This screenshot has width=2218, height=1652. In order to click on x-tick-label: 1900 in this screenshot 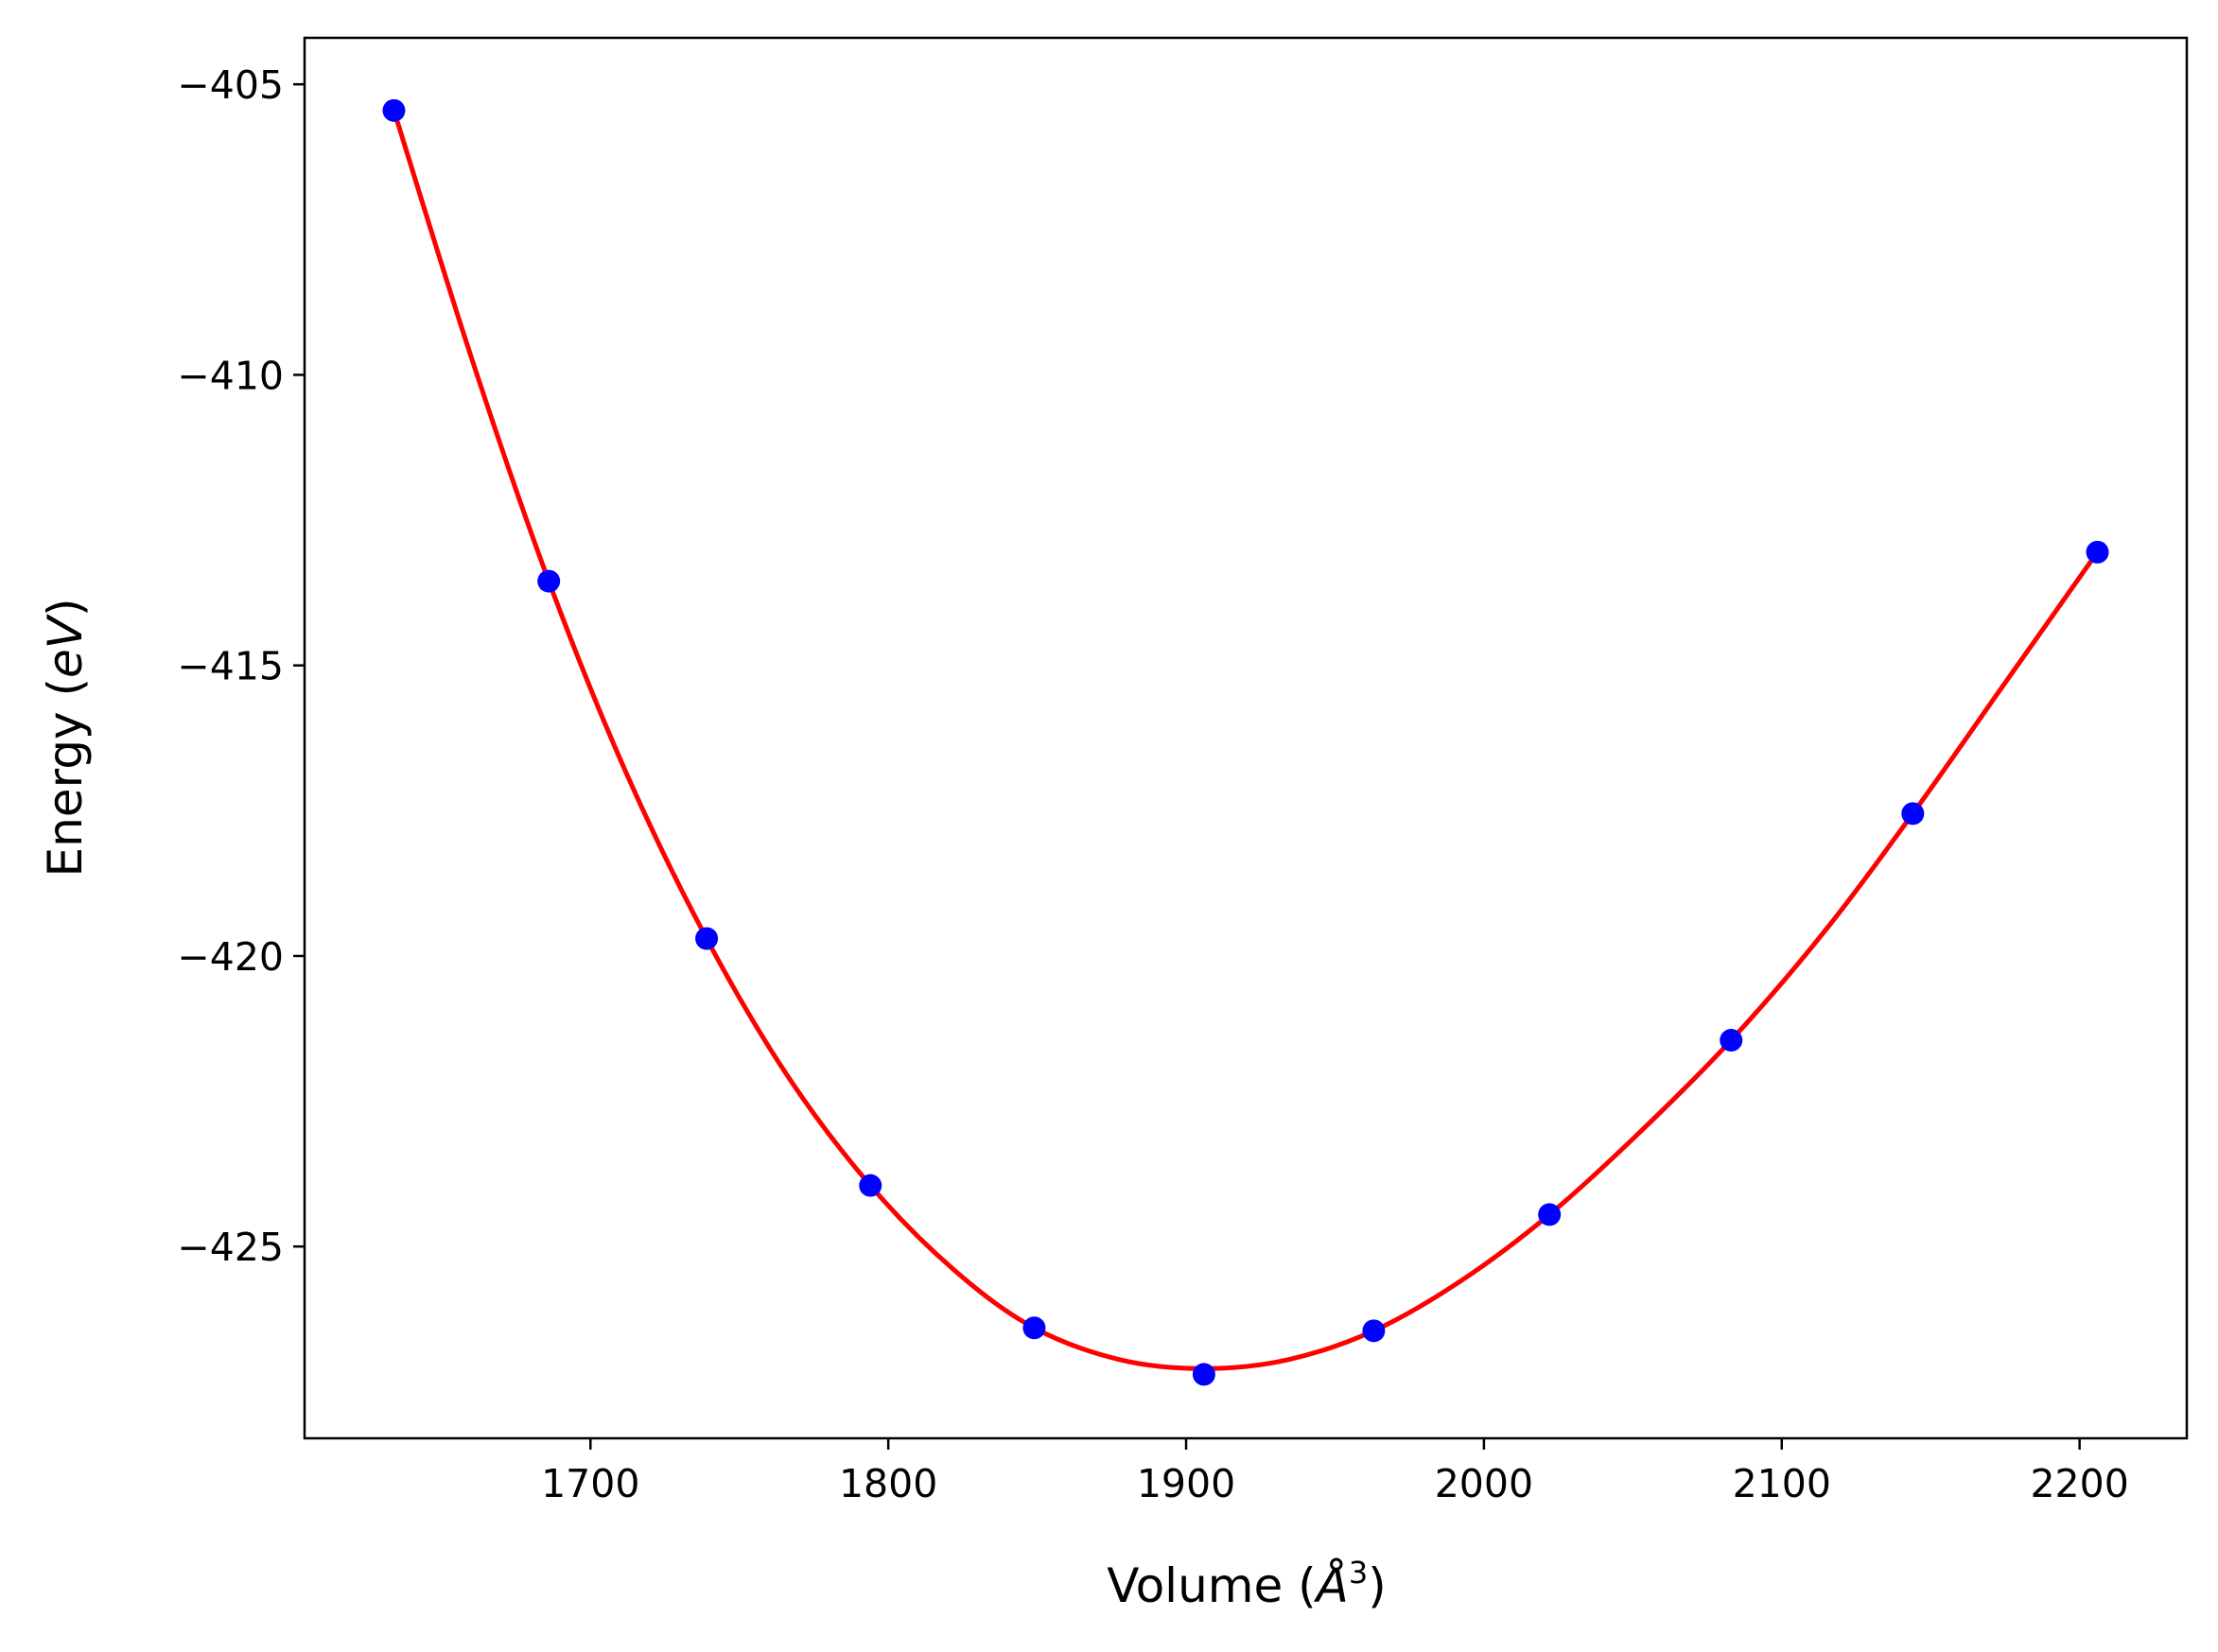, I will do `click(1186, 1484)`.